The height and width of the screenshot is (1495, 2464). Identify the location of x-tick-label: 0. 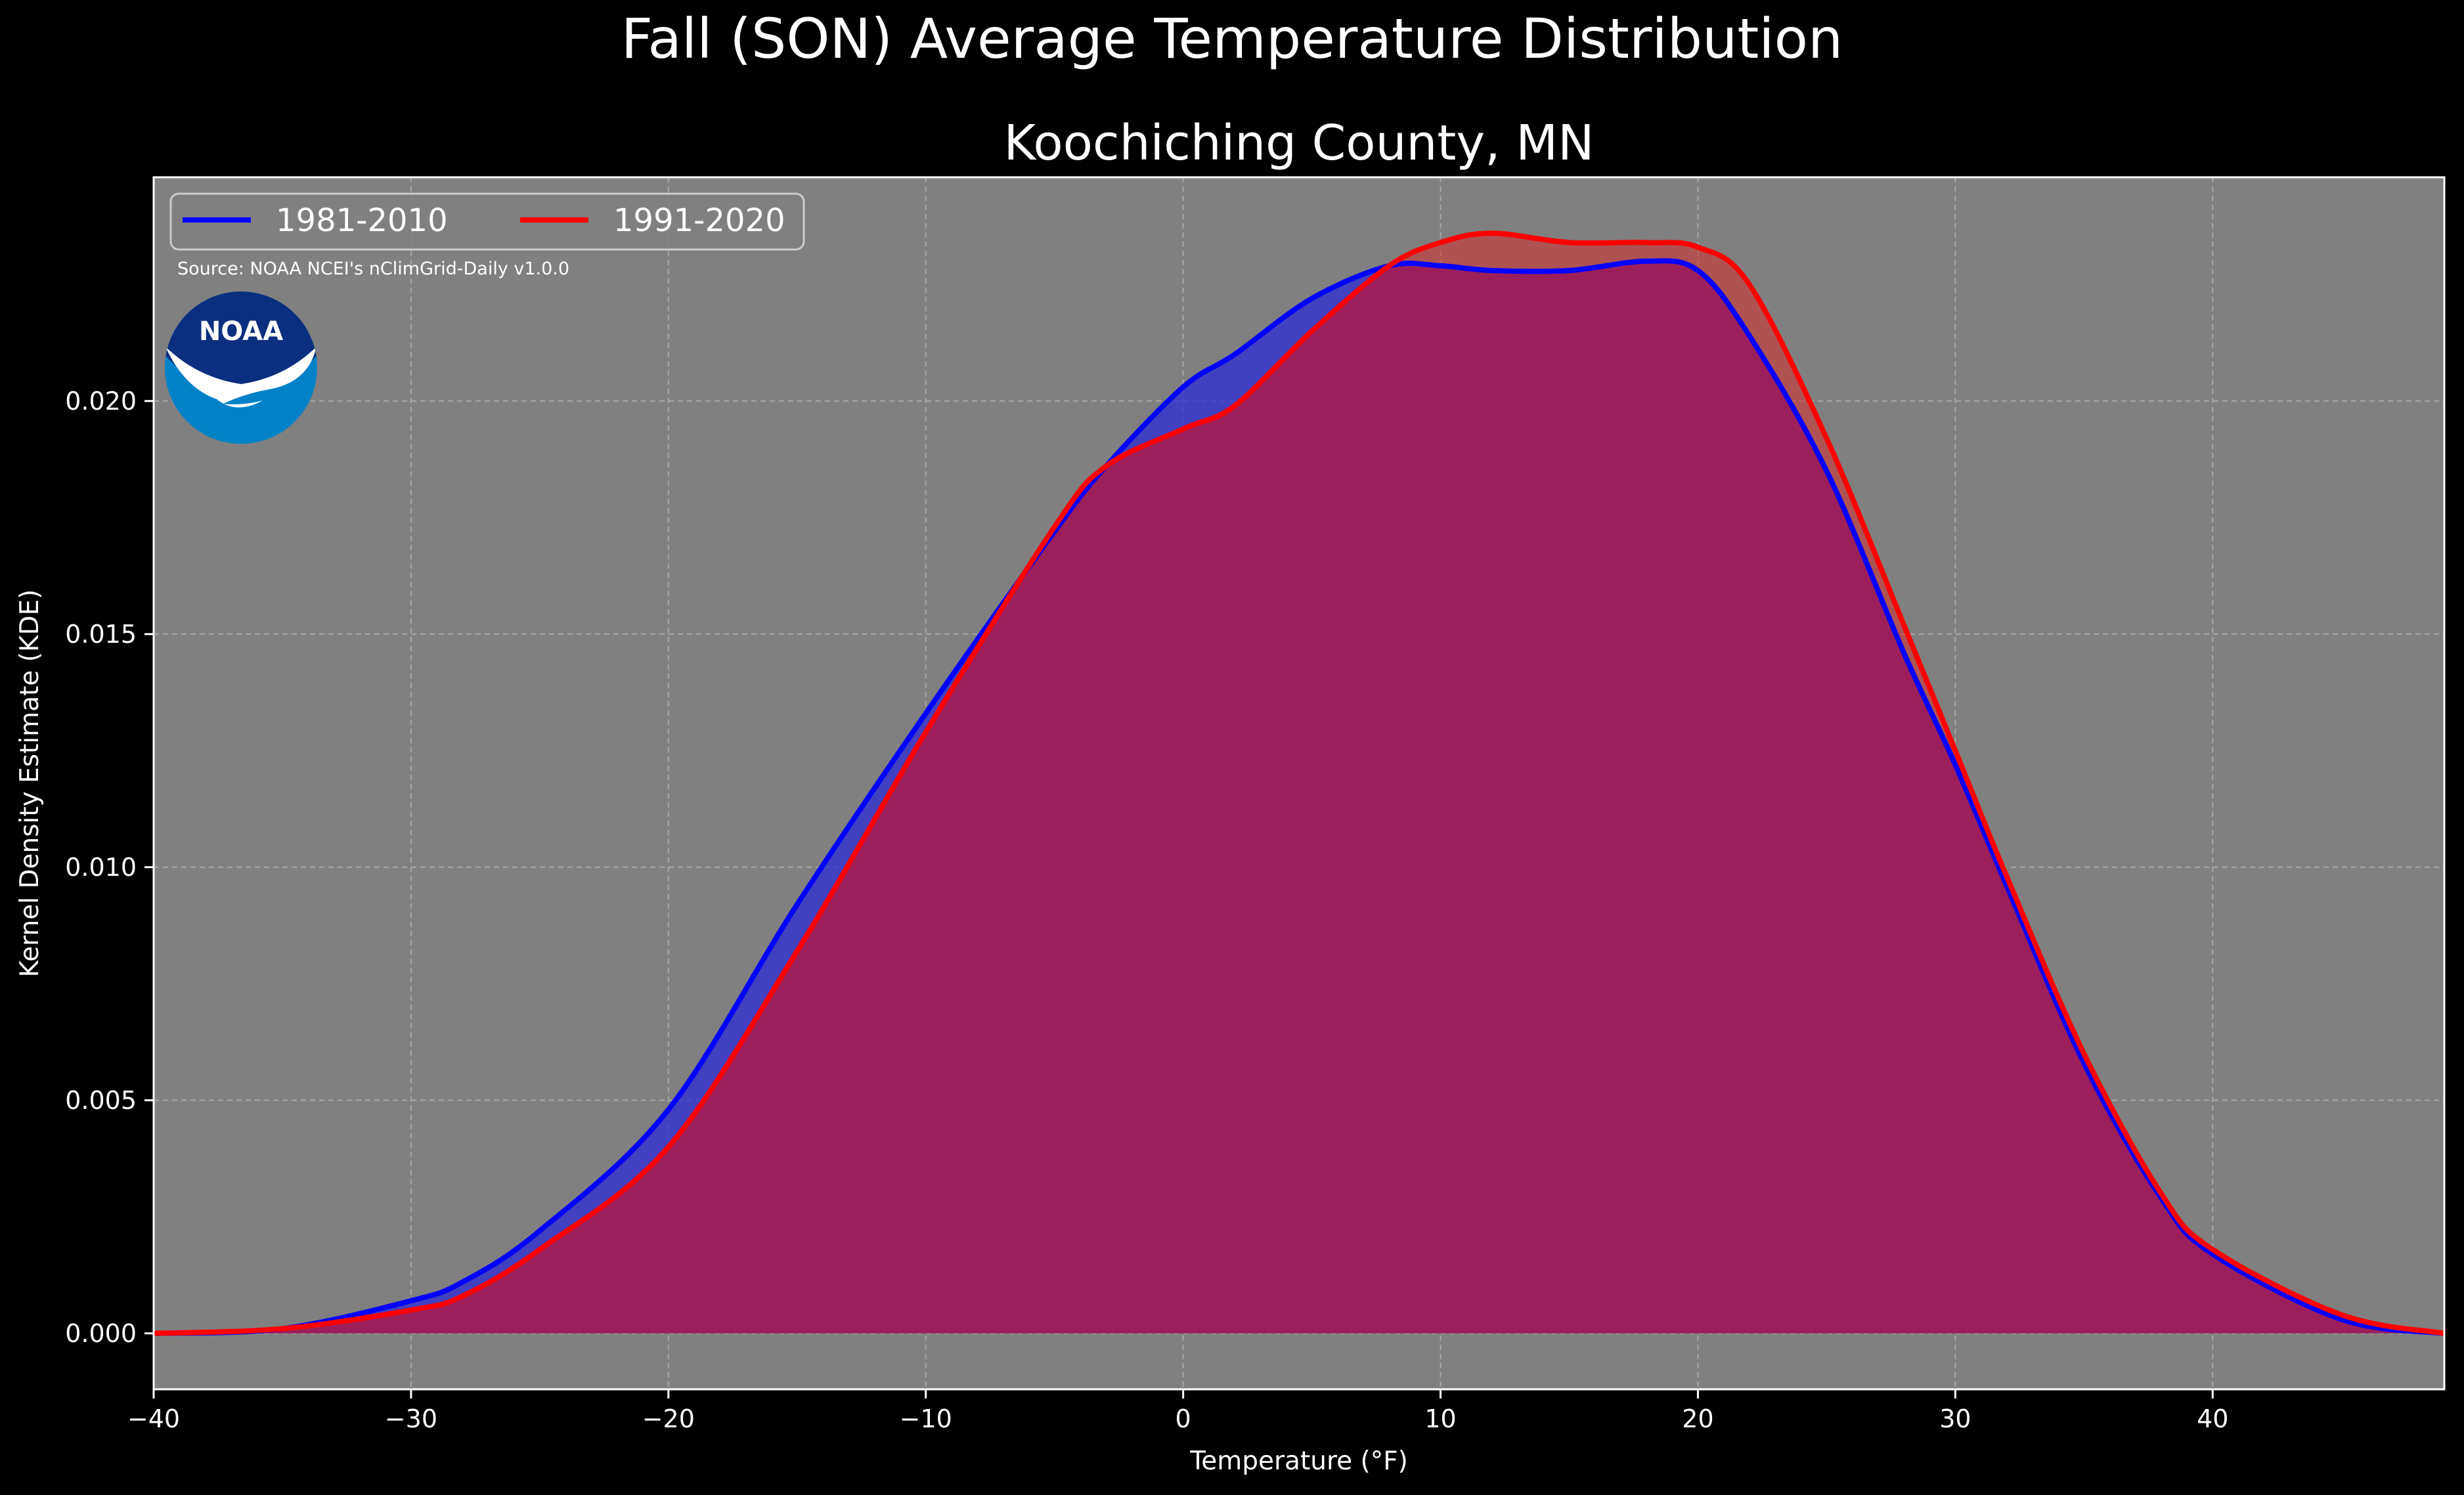
(1183, 1418).